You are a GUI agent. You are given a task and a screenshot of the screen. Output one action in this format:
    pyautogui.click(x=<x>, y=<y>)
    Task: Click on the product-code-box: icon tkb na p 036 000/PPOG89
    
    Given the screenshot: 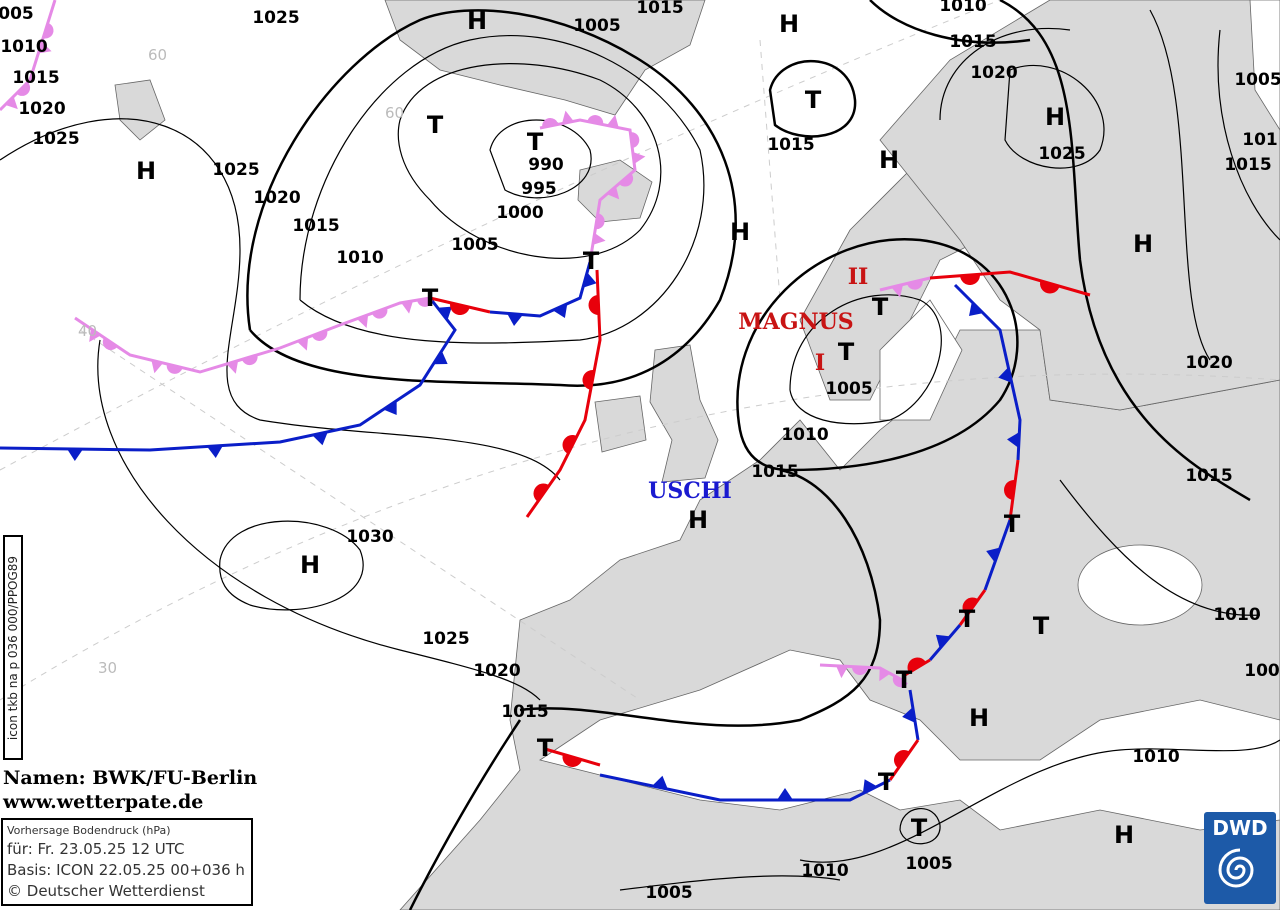 What is the action you would take?
    pyautogui.click(x=13, y=647)
    